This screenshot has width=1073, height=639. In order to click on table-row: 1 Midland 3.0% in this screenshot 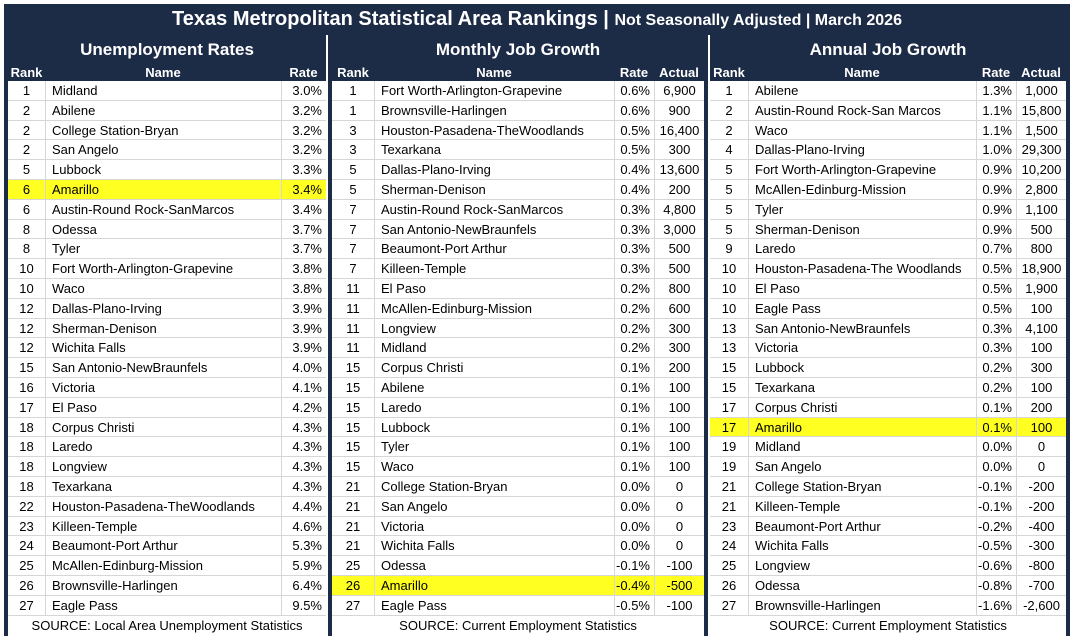, I will do `click(167, 91)`.